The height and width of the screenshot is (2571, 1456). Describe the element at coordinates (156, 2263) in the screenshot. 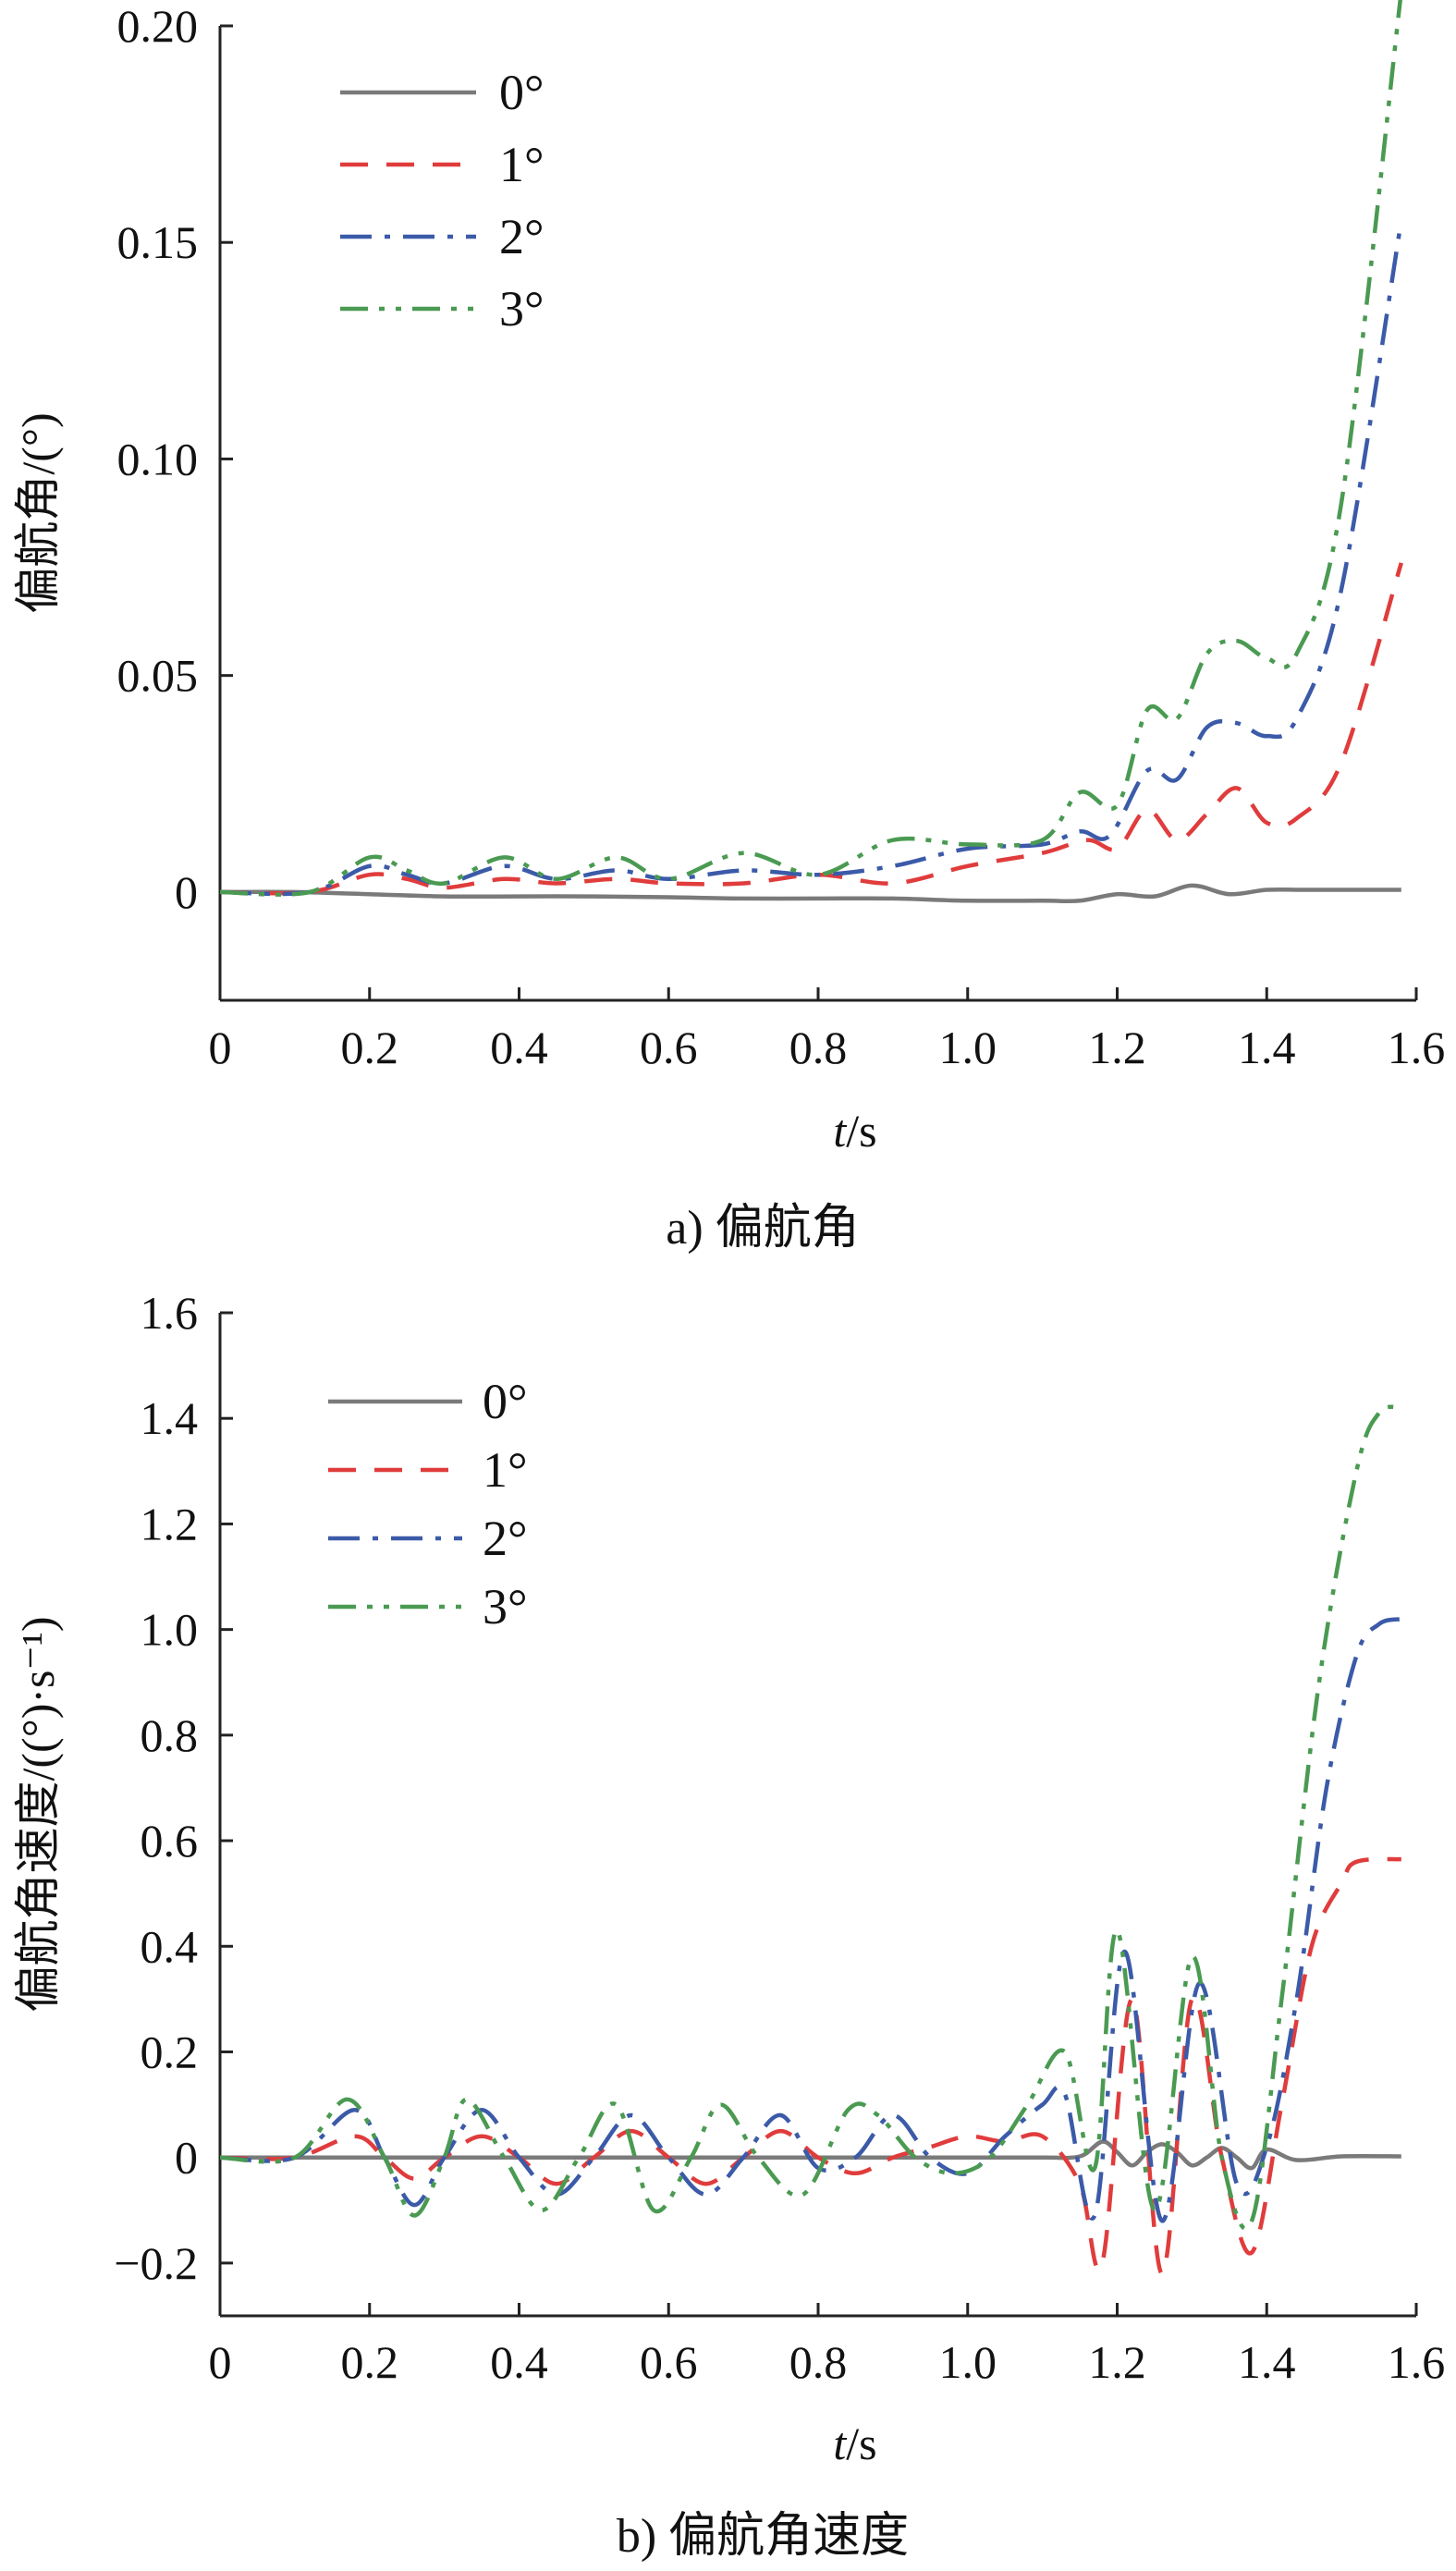

I see `y-tick-label: −0.2` at that location.